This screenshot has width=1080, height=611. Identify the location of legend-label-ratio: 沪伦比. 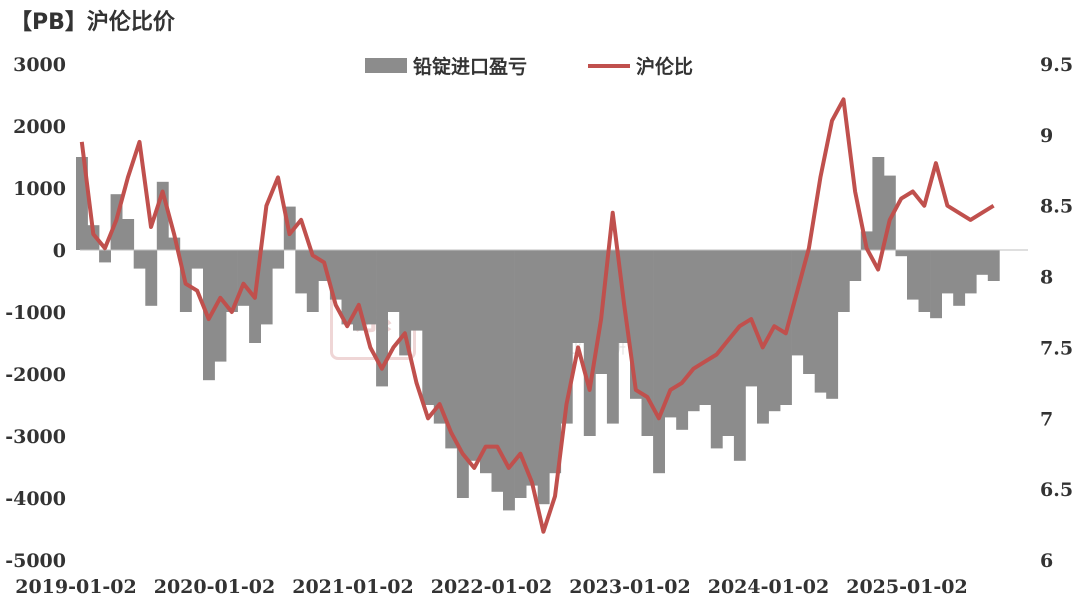
(665, 67).